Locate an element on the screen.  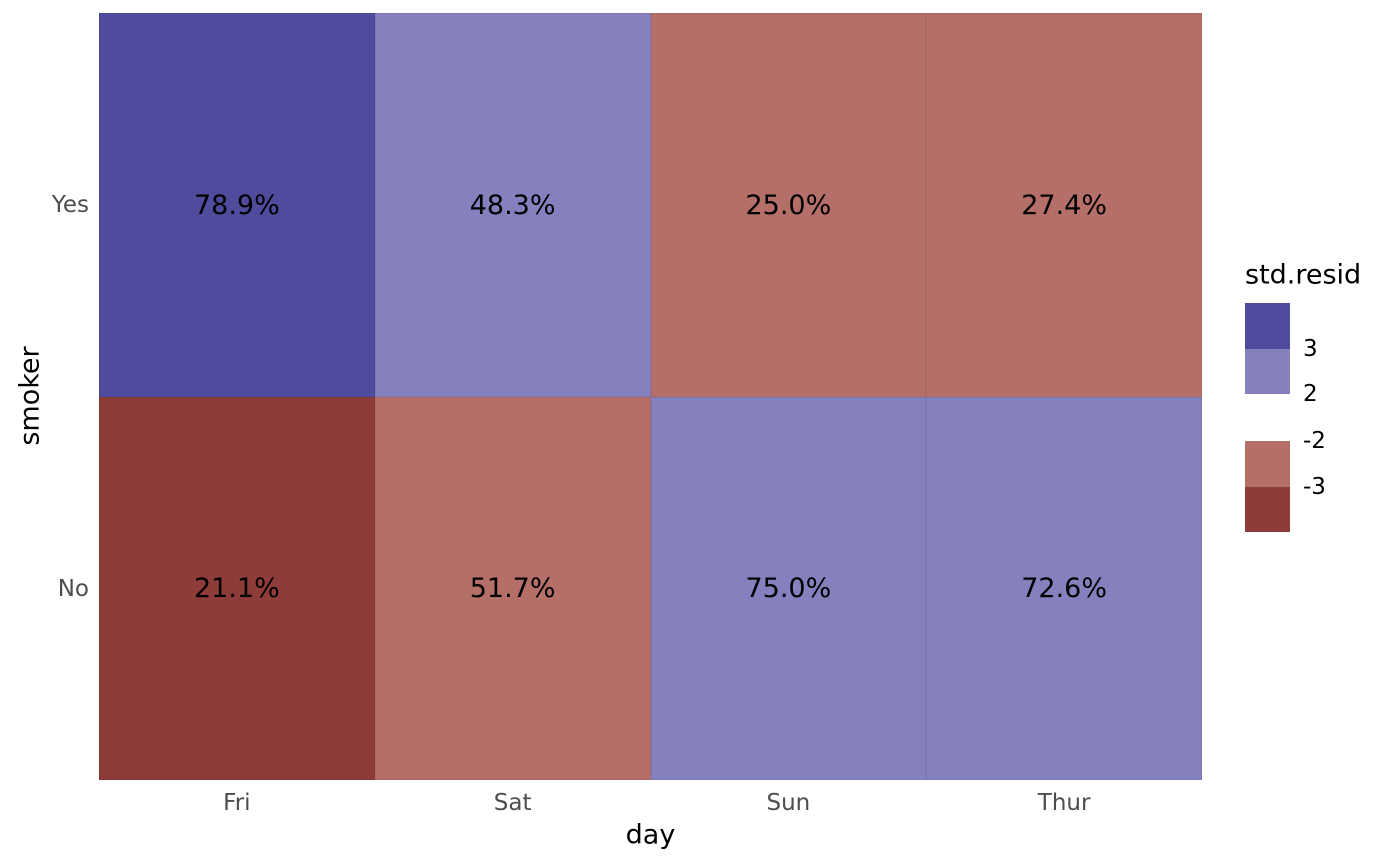
legend-label-3: 3 is located at coordinates (1310, 348).